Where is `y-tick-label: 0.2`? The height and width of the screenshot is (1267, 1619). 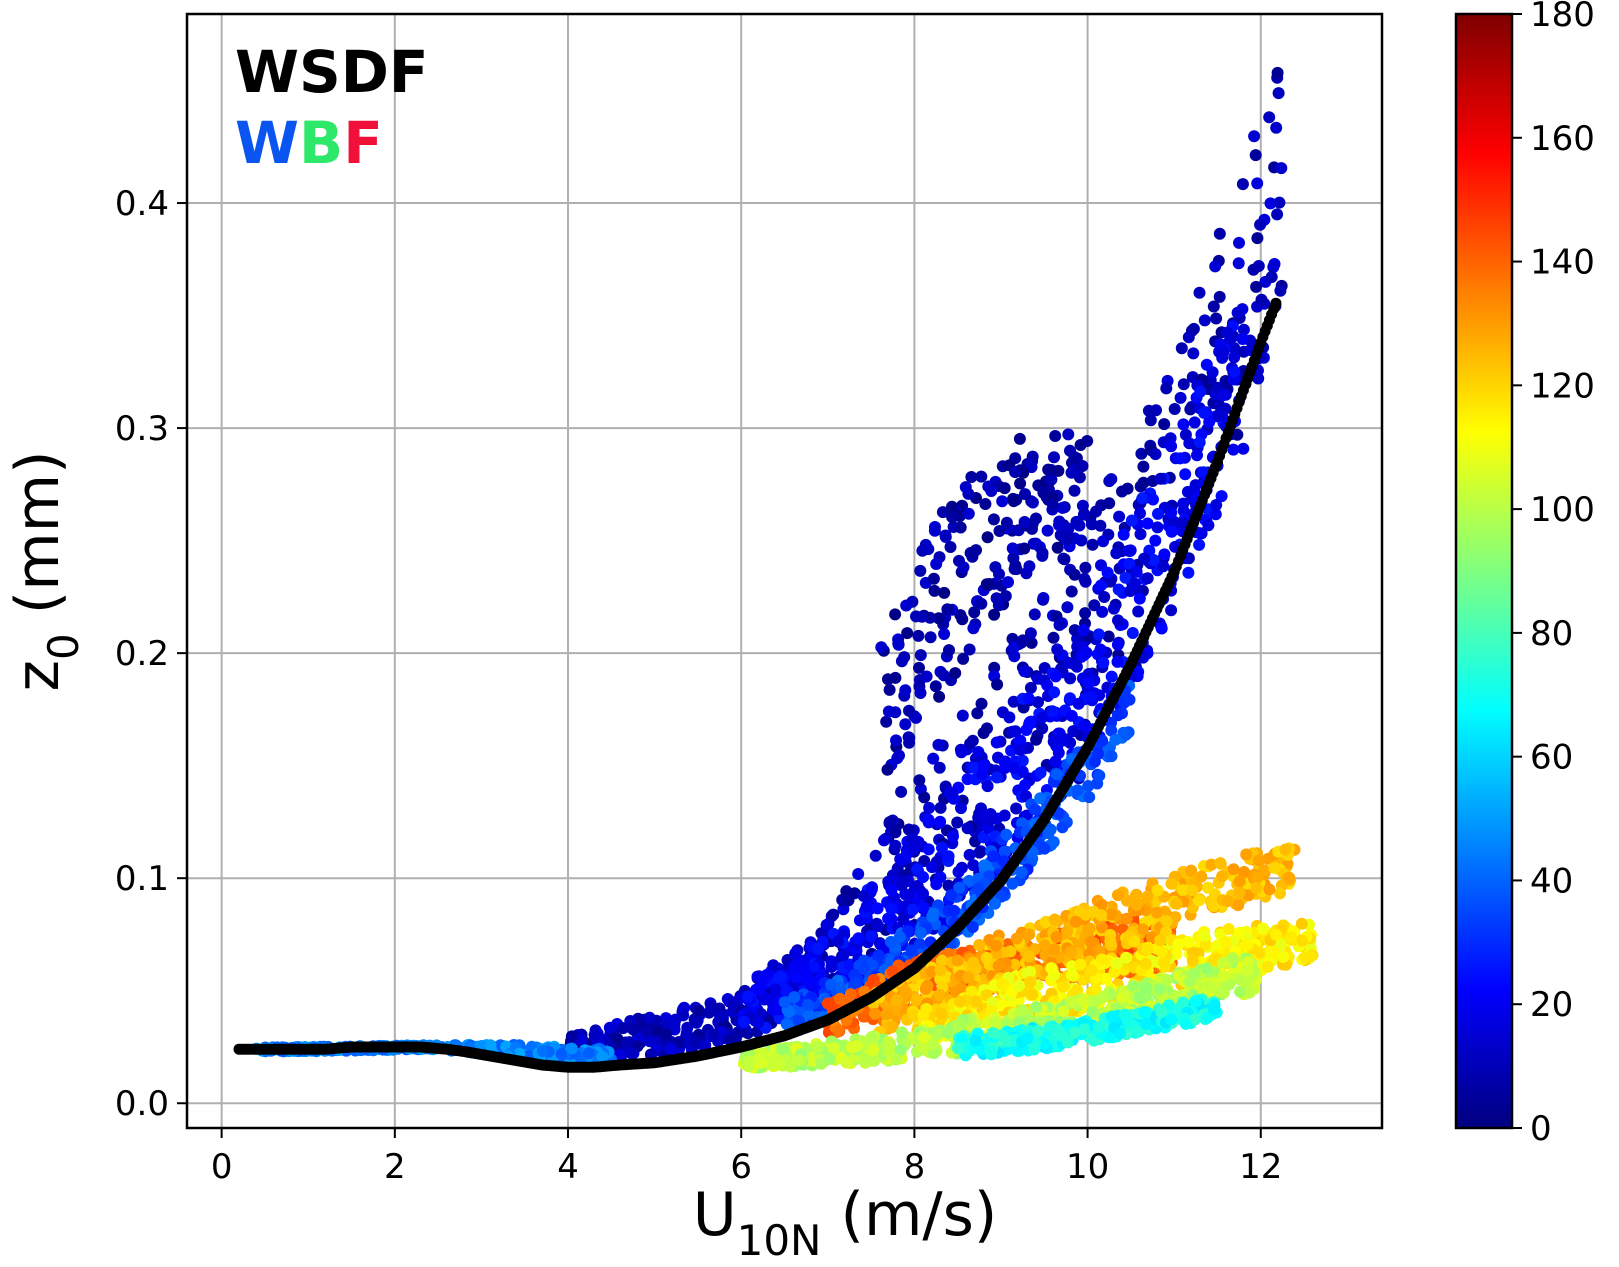 y-tick-label: 0.2 is located at coordinates (142, 654).